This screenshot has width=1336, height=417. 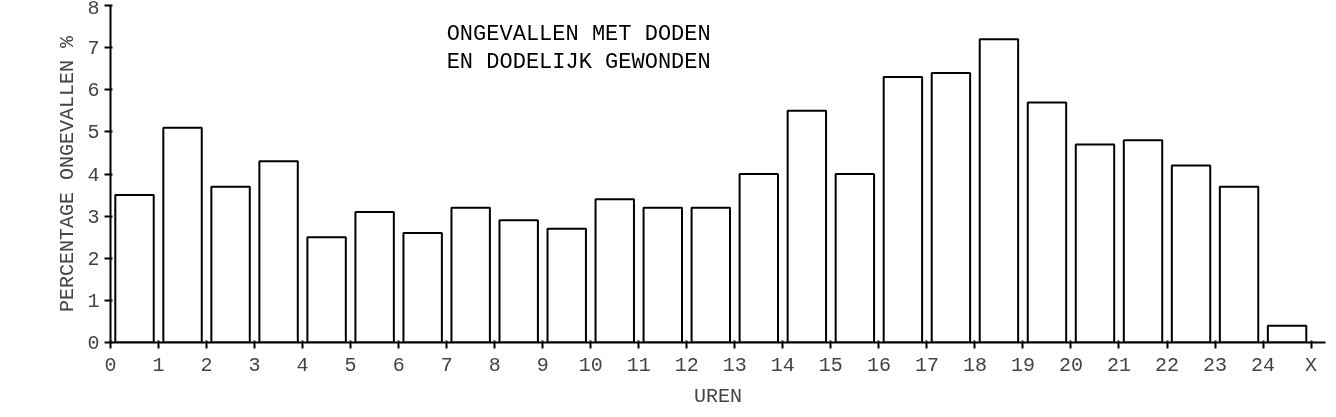 What do you see at coordinates (302, 365) in the screenshot?
I see `x-tick-label: 4` at bounding box center [302, 365].